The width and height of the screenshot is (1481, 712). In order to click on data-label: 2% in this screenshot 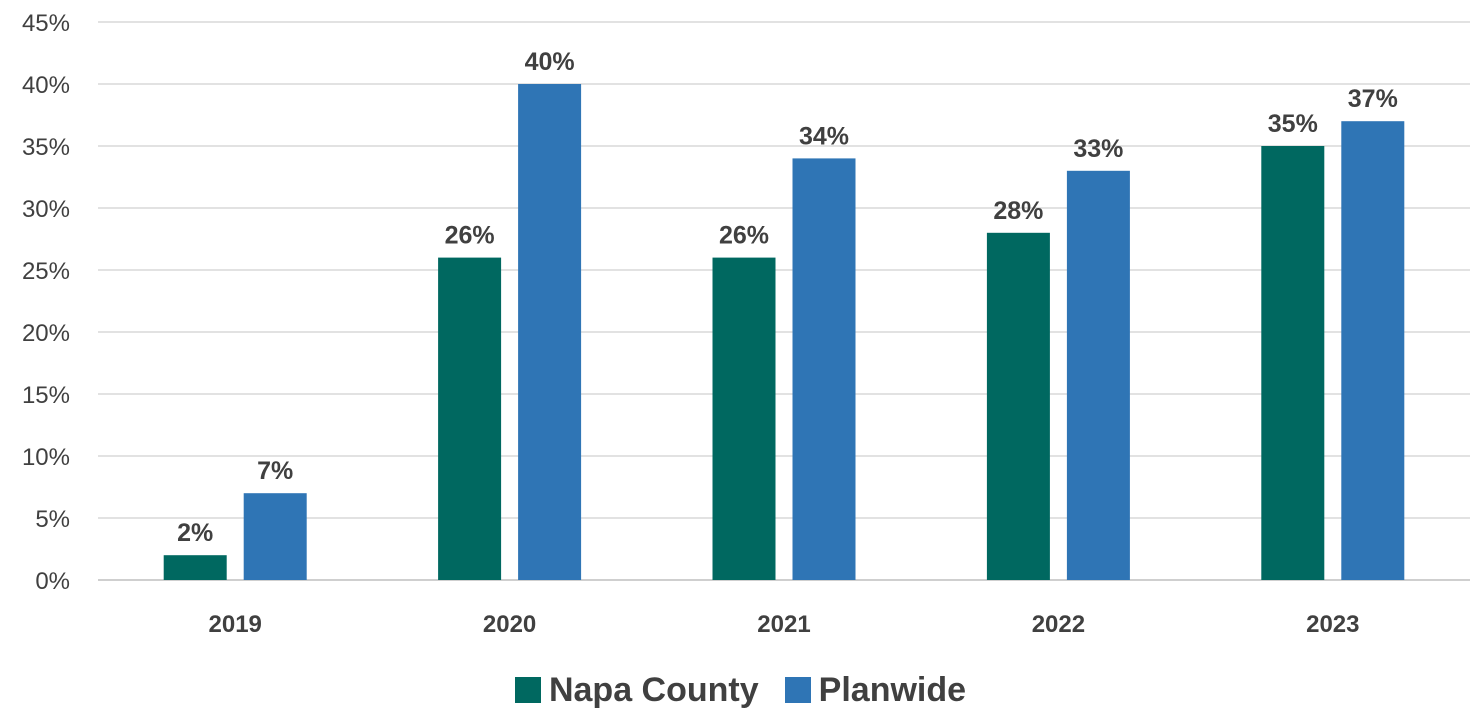, I will do `click(195, 533)`.